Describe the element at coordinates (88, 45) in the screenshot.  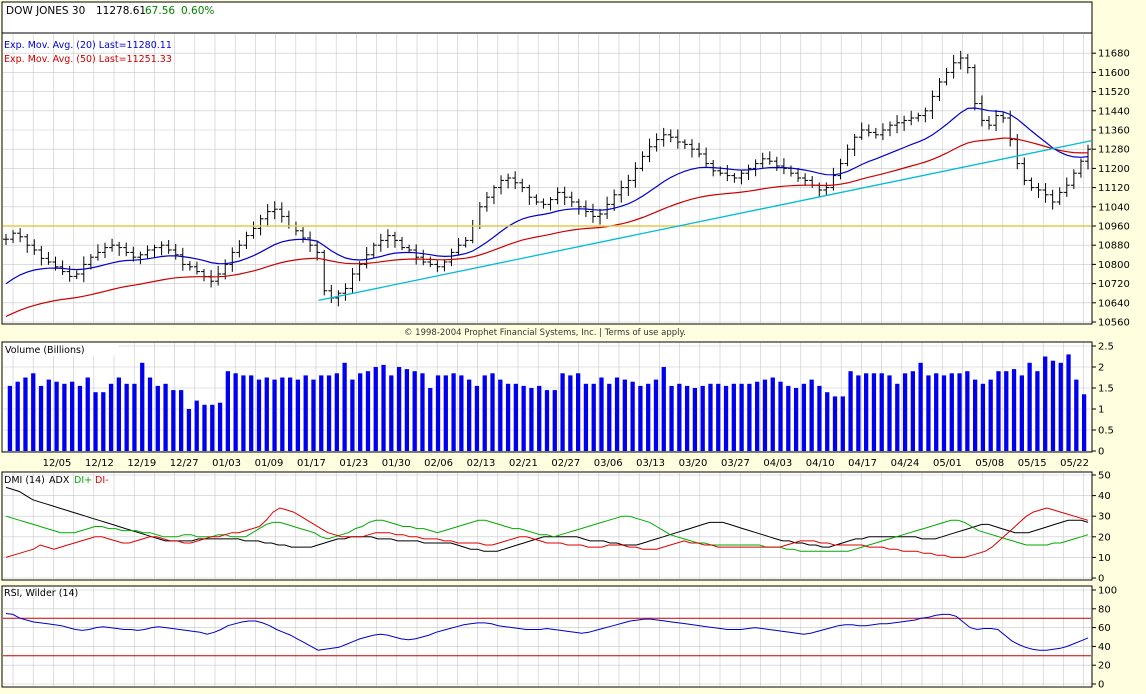
I see `ema20-legend: Exp. Mov. Avg. (20) Last=11280.11` at that location.